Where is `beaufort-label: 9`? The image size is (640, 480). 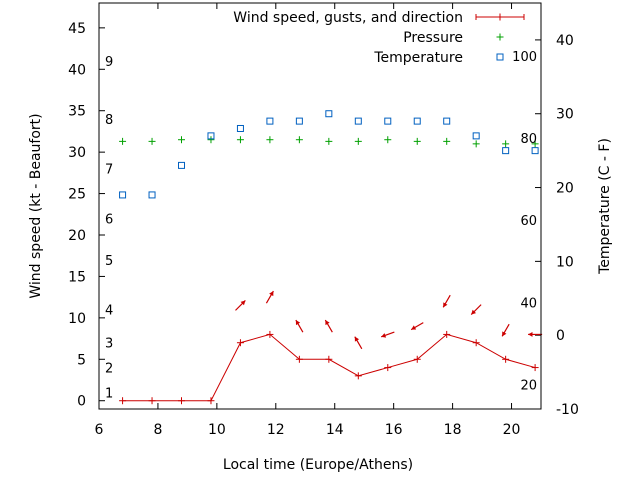
beaufort-label: 9 is located at coordinates (109, 62).